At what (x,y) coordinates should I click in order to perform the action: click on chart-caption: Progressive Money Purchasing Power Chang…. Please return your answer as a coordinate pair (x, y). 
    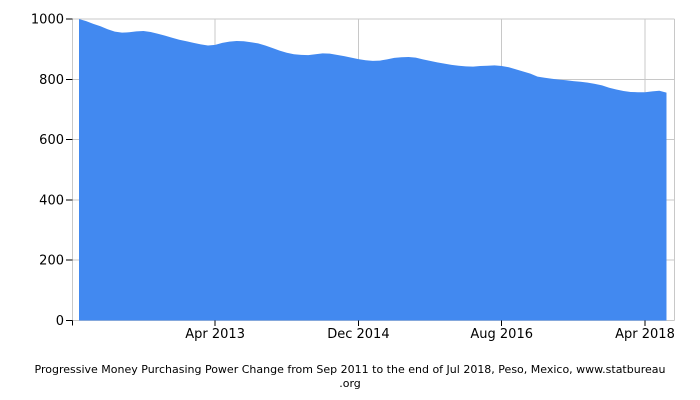
    Looking at the image, I should click on (350, 377).